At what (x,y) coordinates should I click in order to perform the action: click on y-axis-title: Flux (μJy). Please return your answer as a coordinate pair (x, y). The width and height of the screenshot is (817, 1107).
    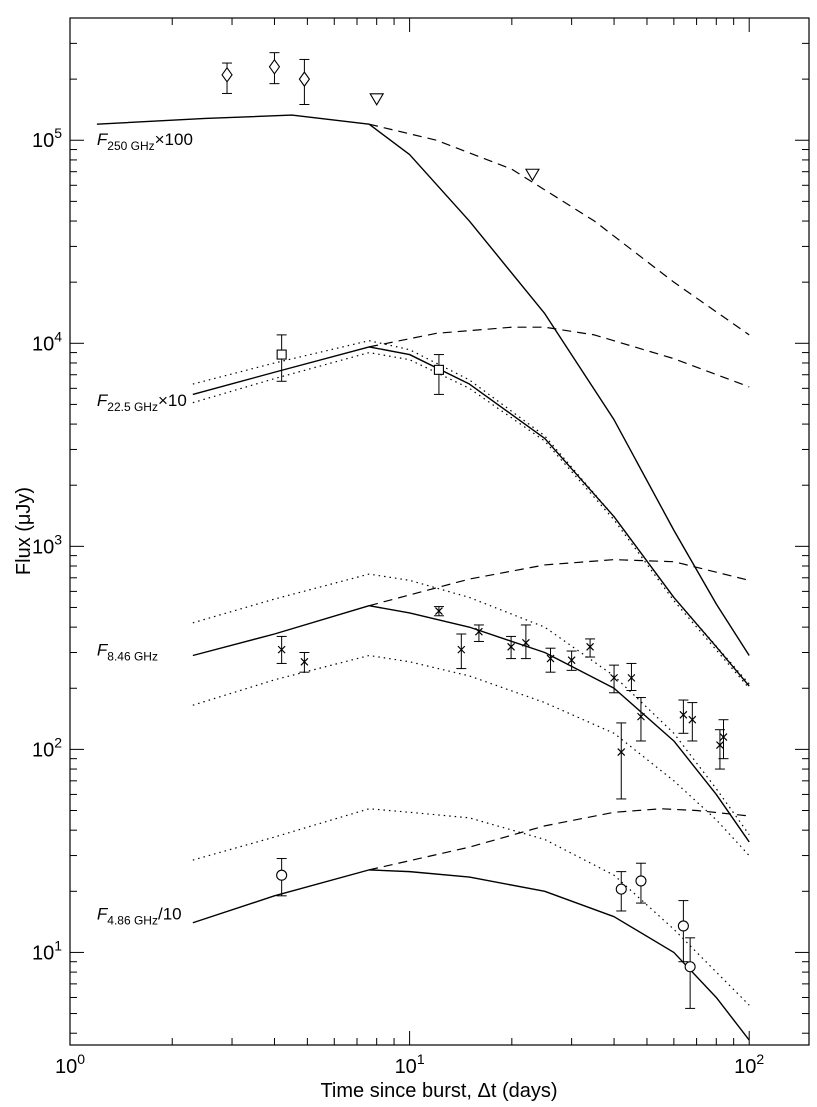
    Looking at the image, I should click on (24, 531).